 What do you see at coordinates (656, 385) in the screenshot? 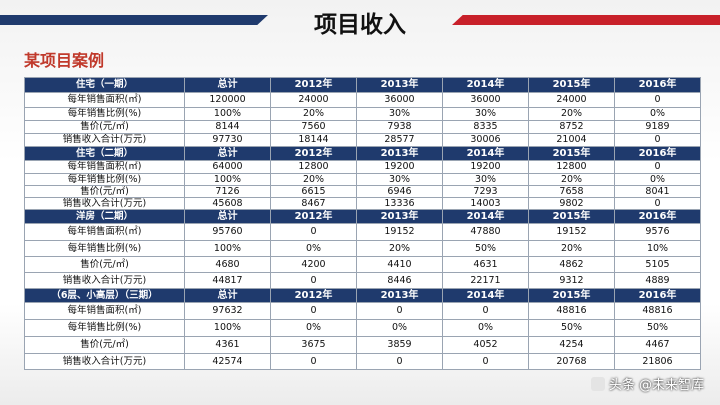
I see `watermark-text: 头条 @未来智库` at bounding box center [656, 385].